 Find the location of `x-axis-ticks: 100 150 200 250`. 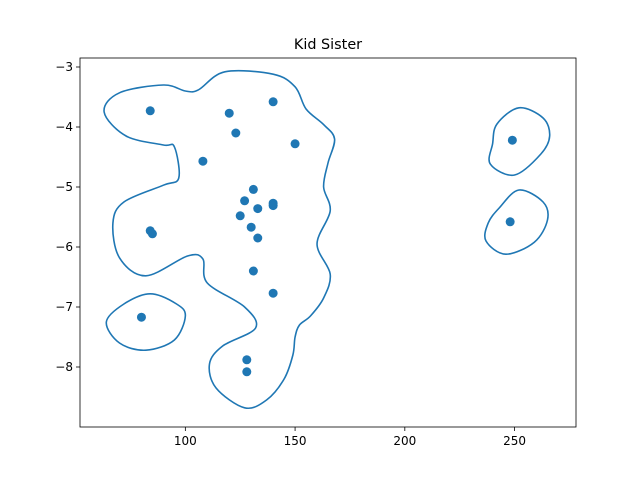

x-axis-ticks: 100 150 200 250 is located at coordinates (350, 437).